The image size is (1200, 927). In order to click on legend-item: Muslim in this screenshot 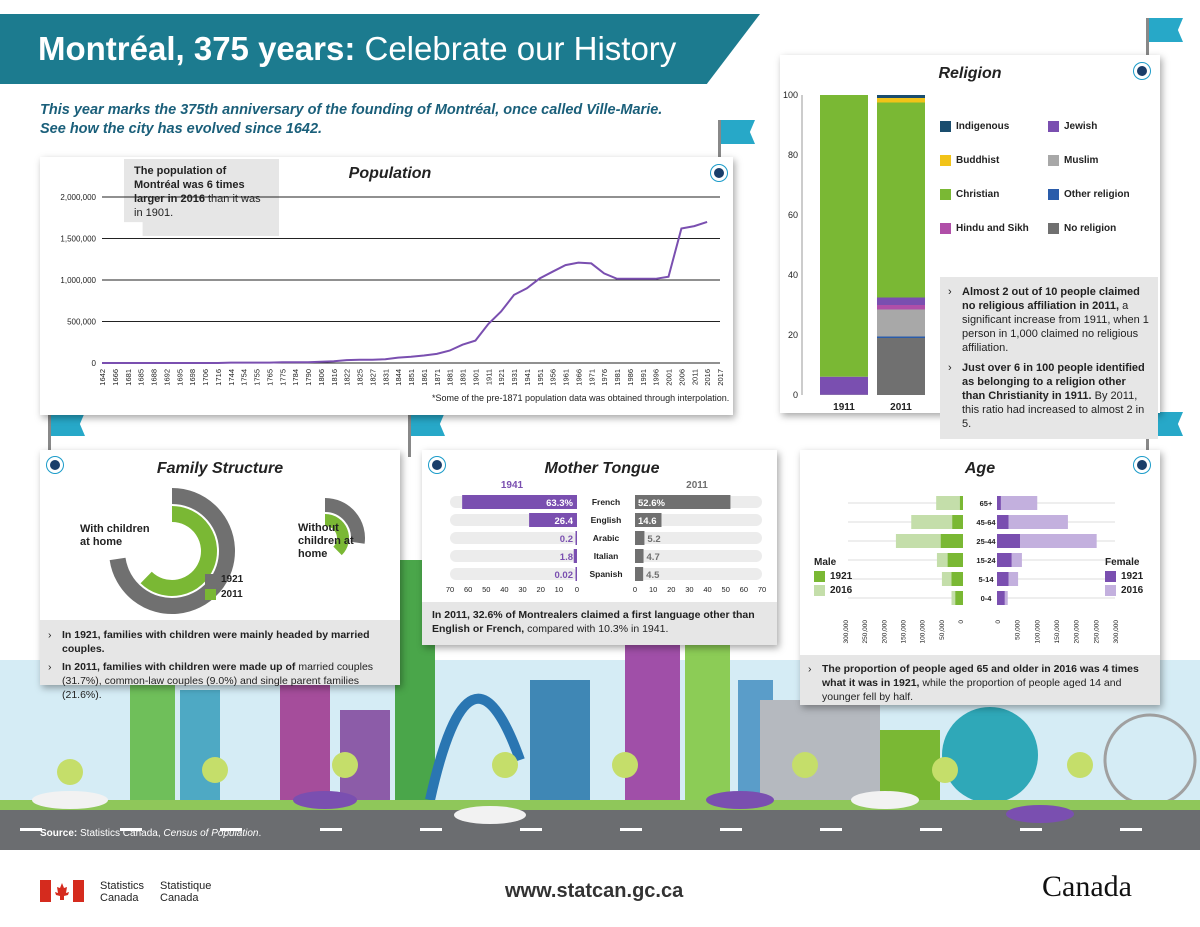, I will do `click(1073, 160)`.